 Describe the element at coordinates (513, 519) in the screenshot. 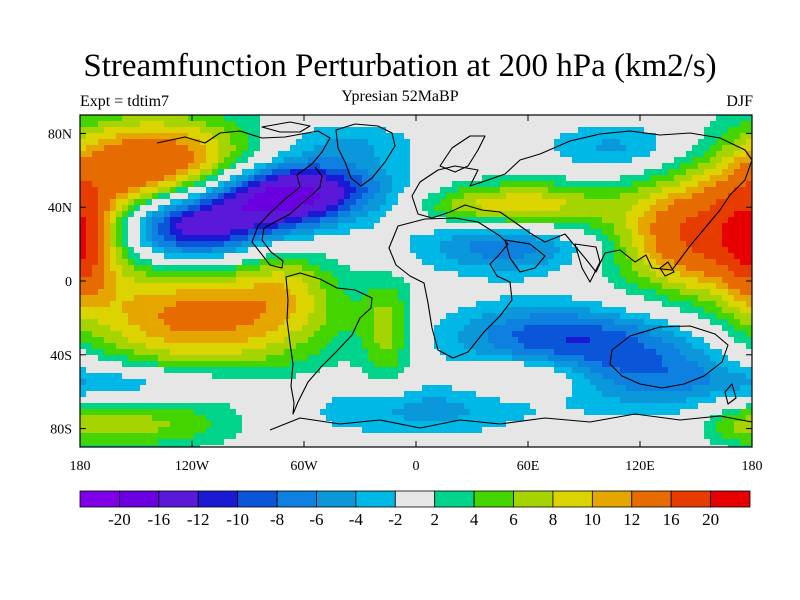

I see `colorbar-label: 6` at that location.